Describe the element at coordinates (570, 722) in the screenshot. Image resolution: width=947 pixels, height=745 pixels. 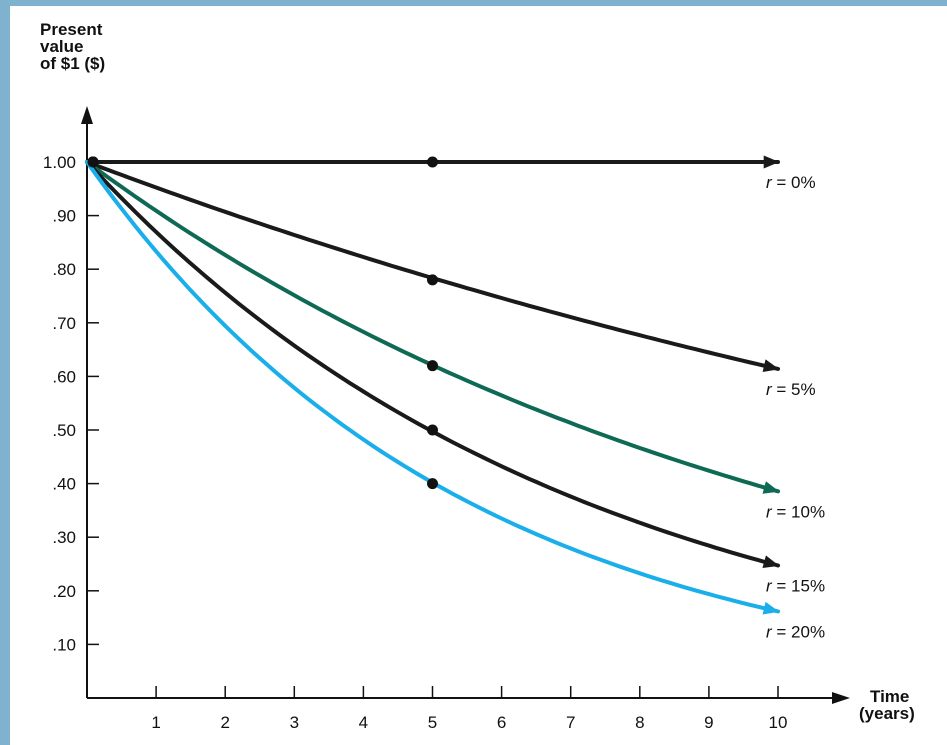
I see `x-tick-label: 7` at that location.